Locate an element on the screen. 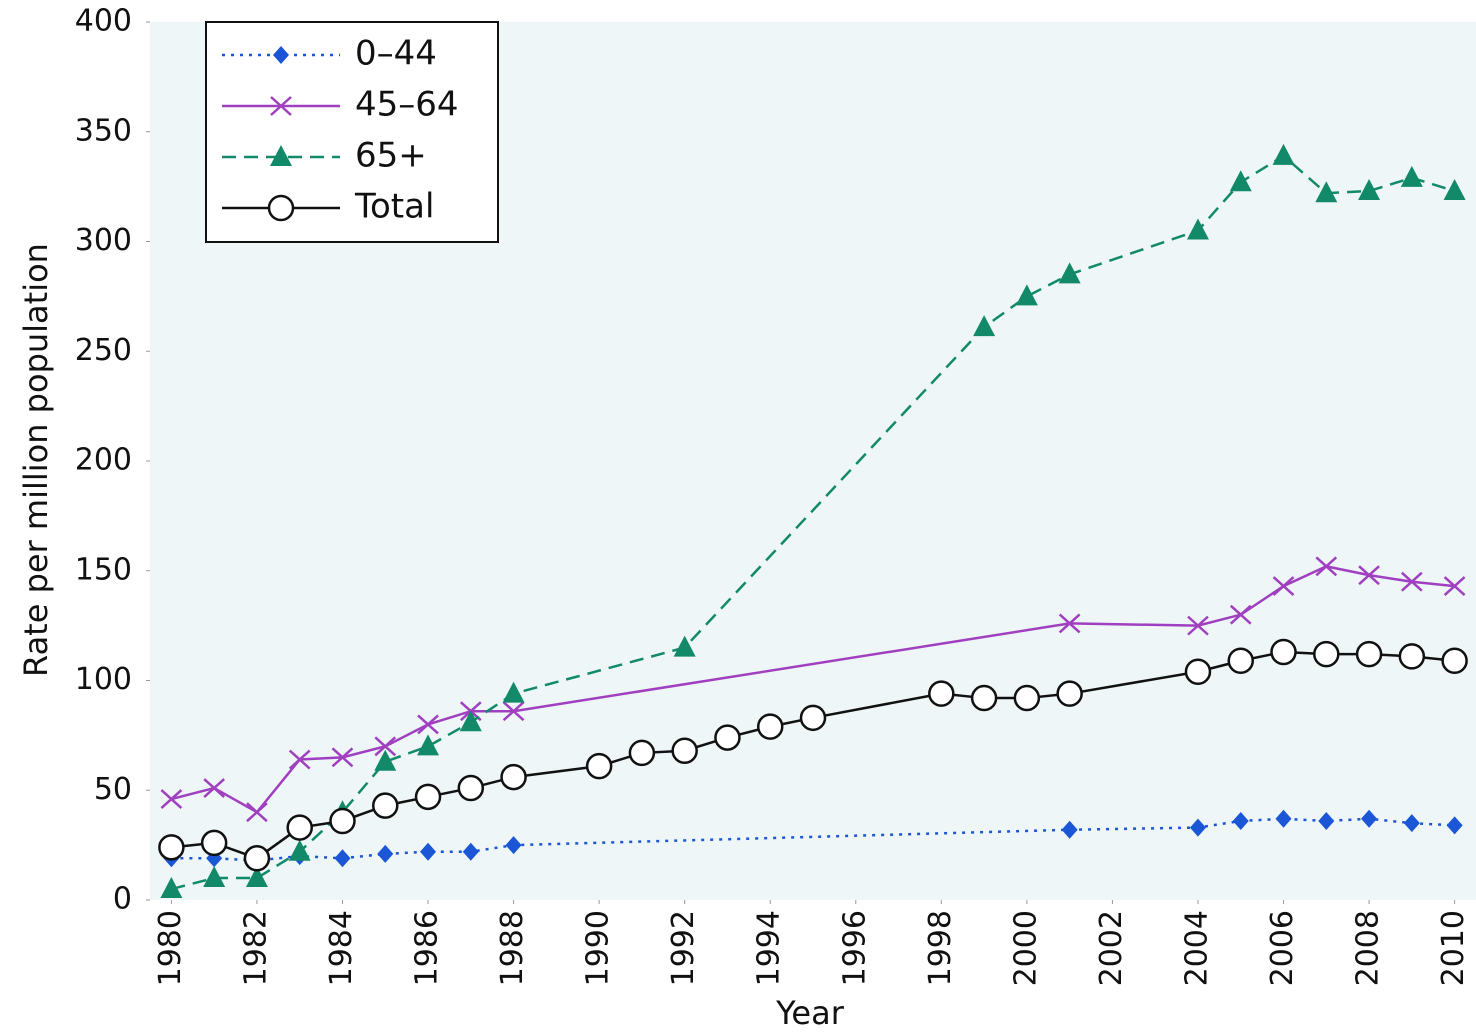 This screenshot has height=1035, width=1476. x-tick-label: 2004 is located at coordinates (1196, 948).